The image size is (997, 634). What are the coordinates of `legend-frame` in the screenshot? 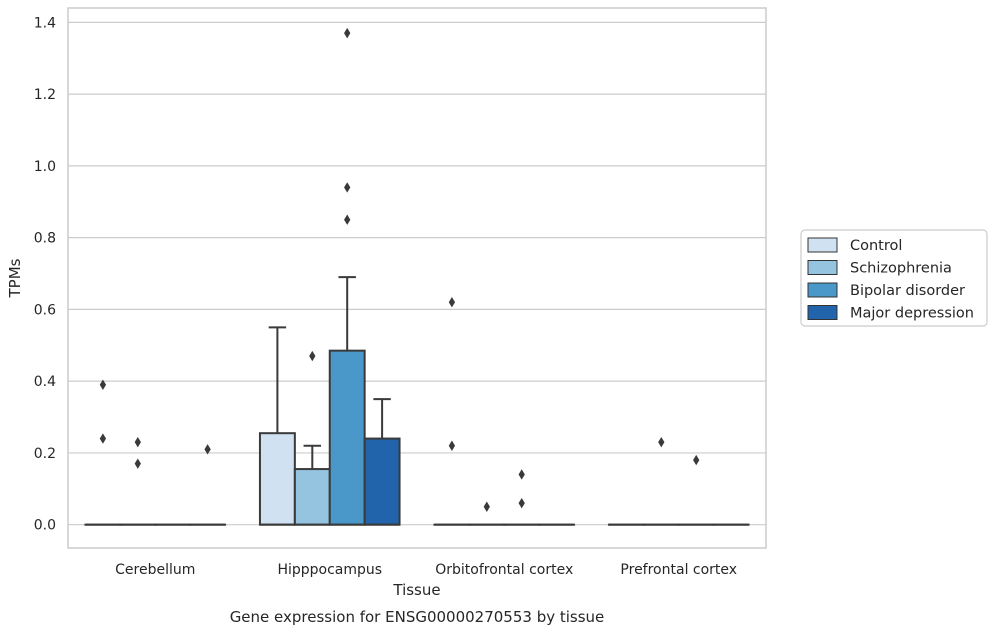 It's located at (894, 278).